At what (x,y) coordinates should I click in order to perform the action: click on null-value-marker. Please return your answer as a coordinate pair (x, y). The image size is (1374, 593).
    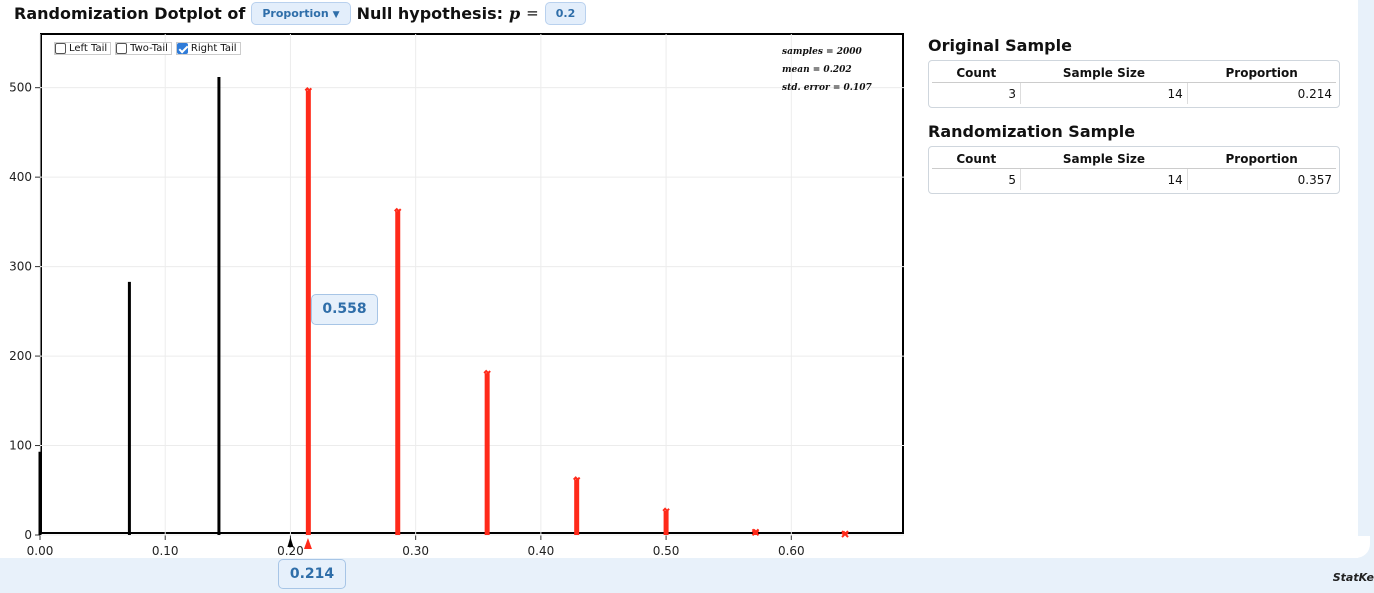
    Looking at the image, I should click on (290, 542).